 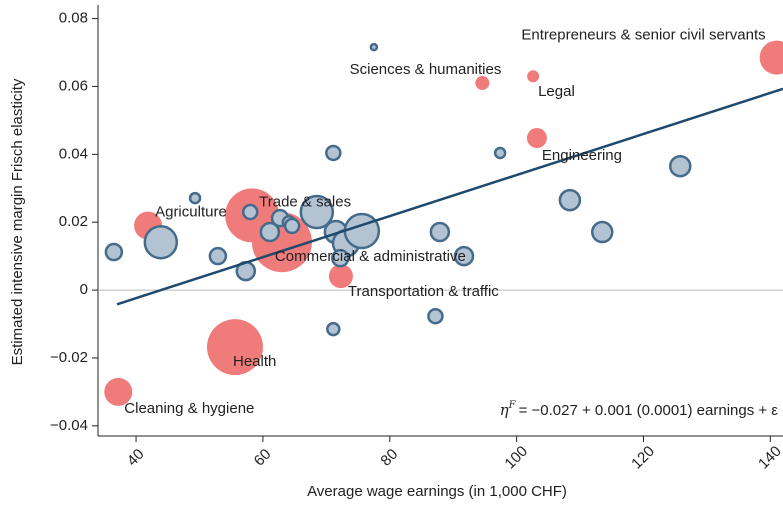 What do you see at coordinates (769, 458) in the screenshot?
I see `x-tick-label: 140` at bounding box center [769, 458].